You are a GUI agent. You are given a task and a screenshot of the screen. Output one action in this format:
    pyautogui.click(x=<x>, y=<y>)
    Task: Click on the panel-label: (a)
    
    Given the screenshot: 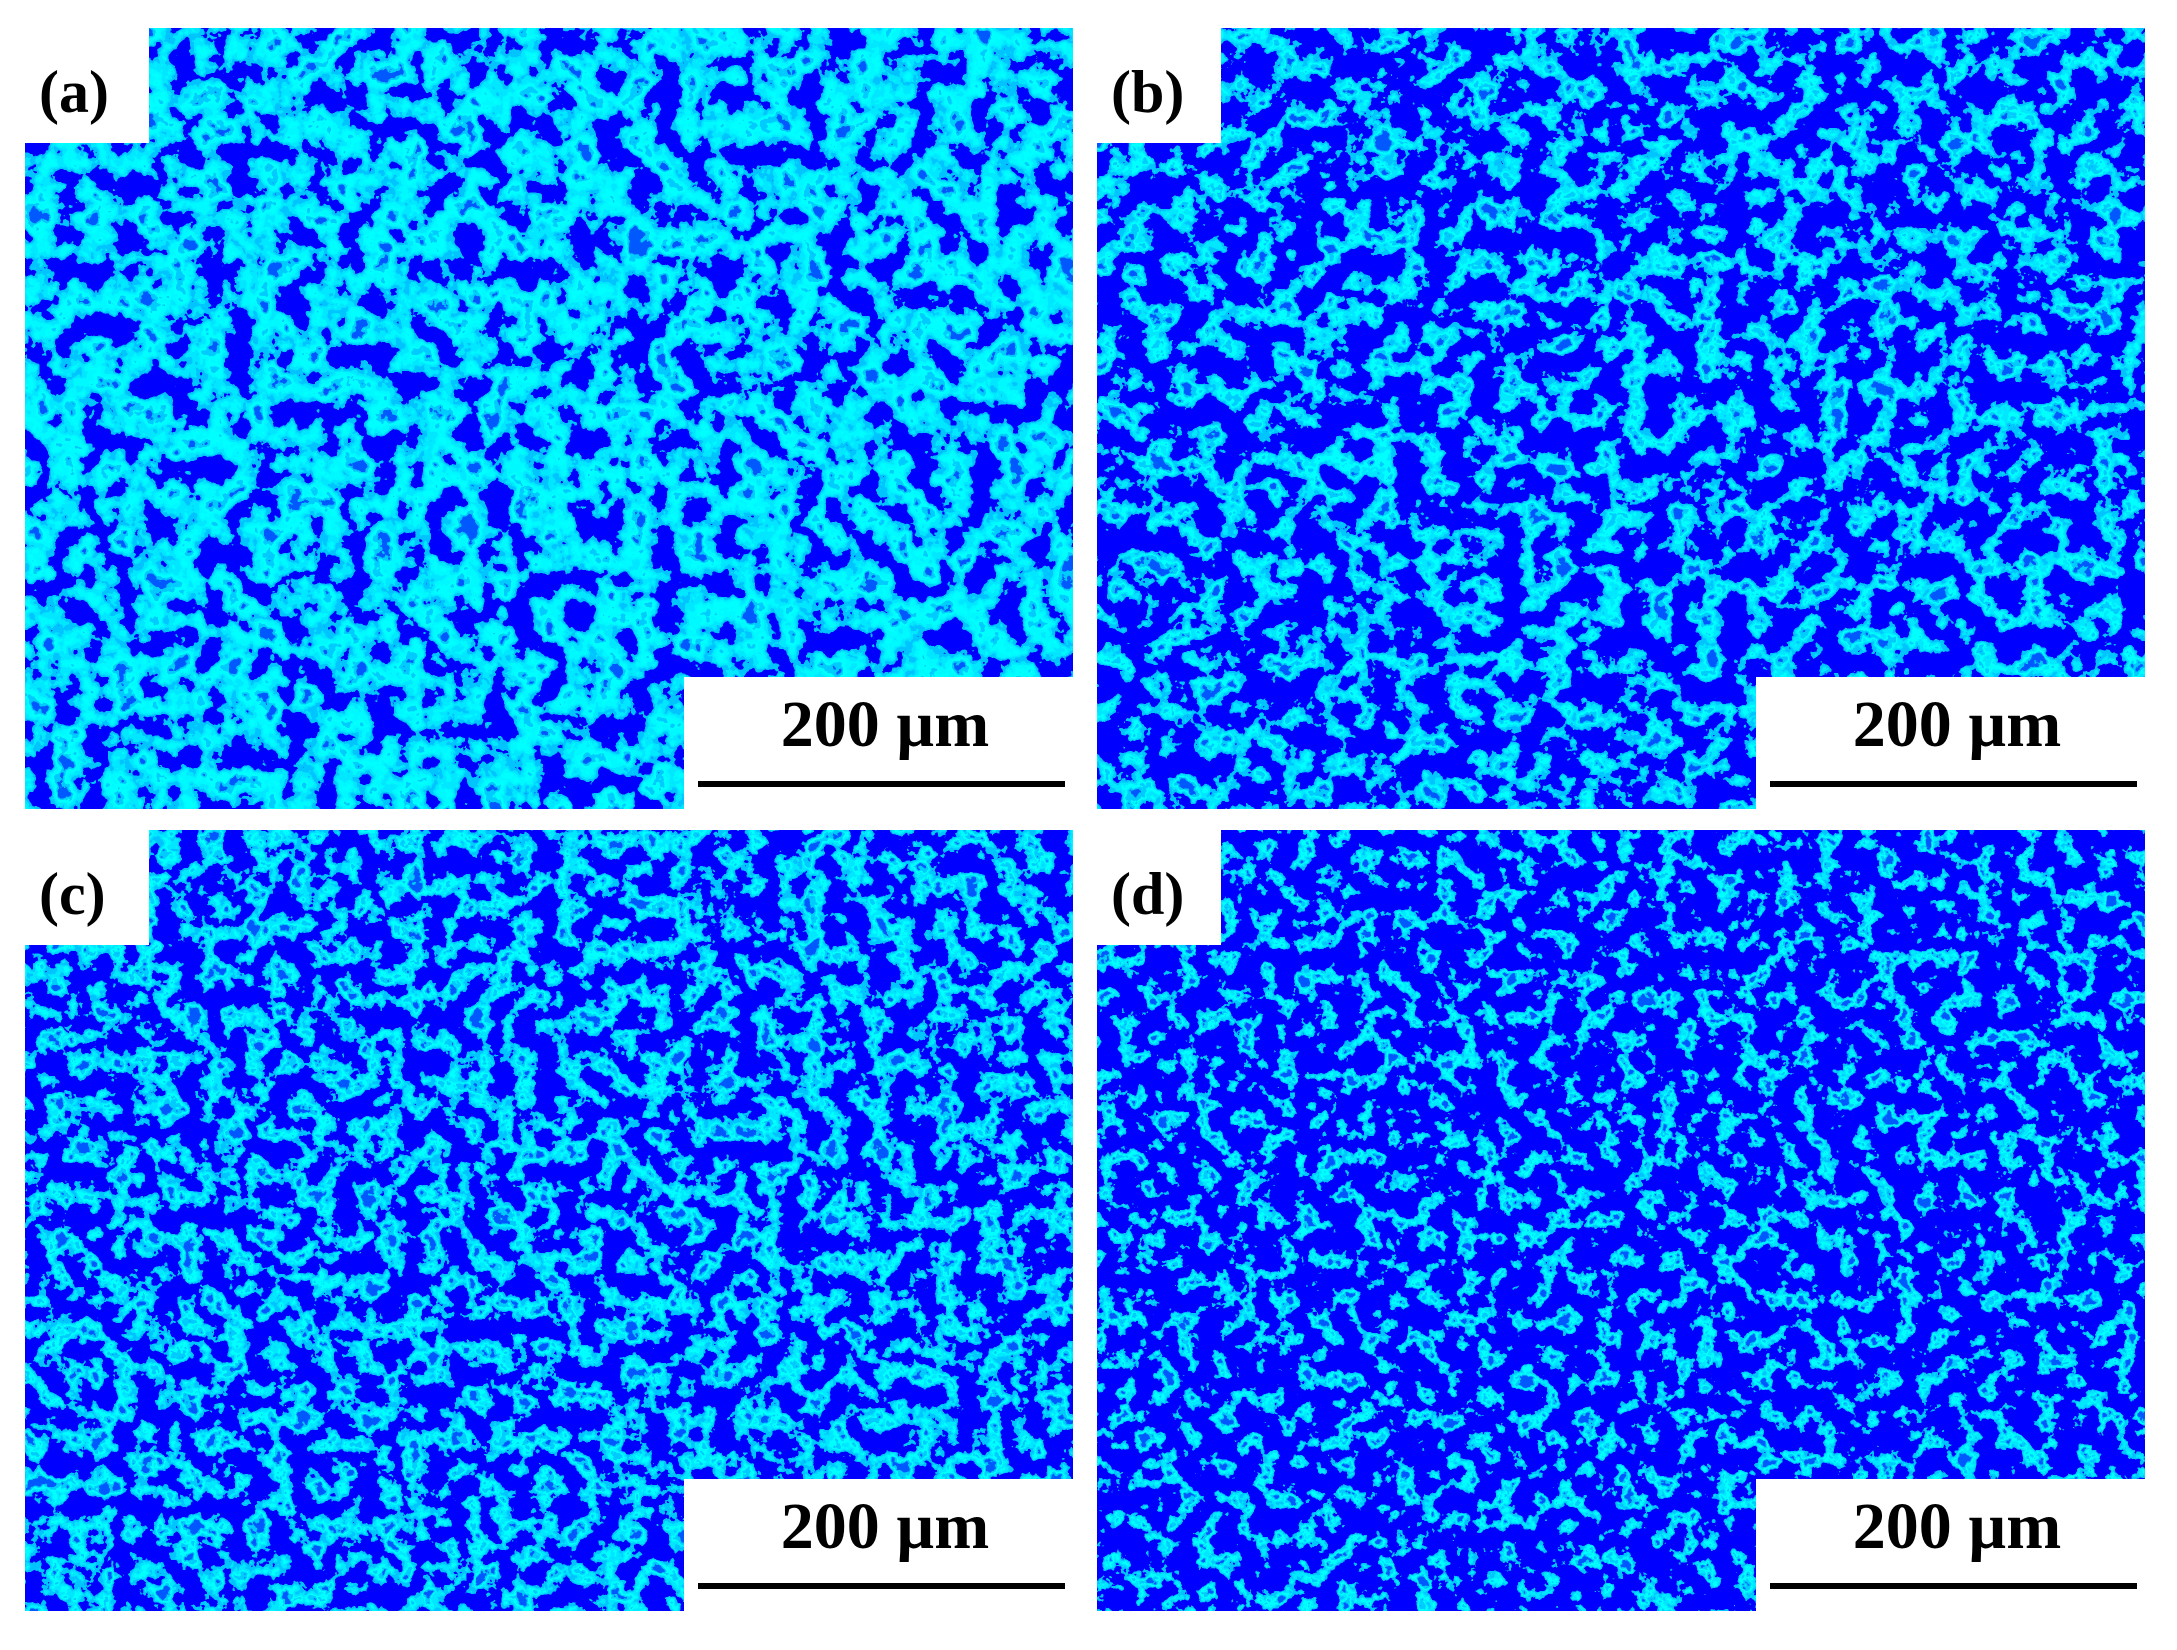 What is the action you would take?
    pyautogui.click(x=74, y=92)
    